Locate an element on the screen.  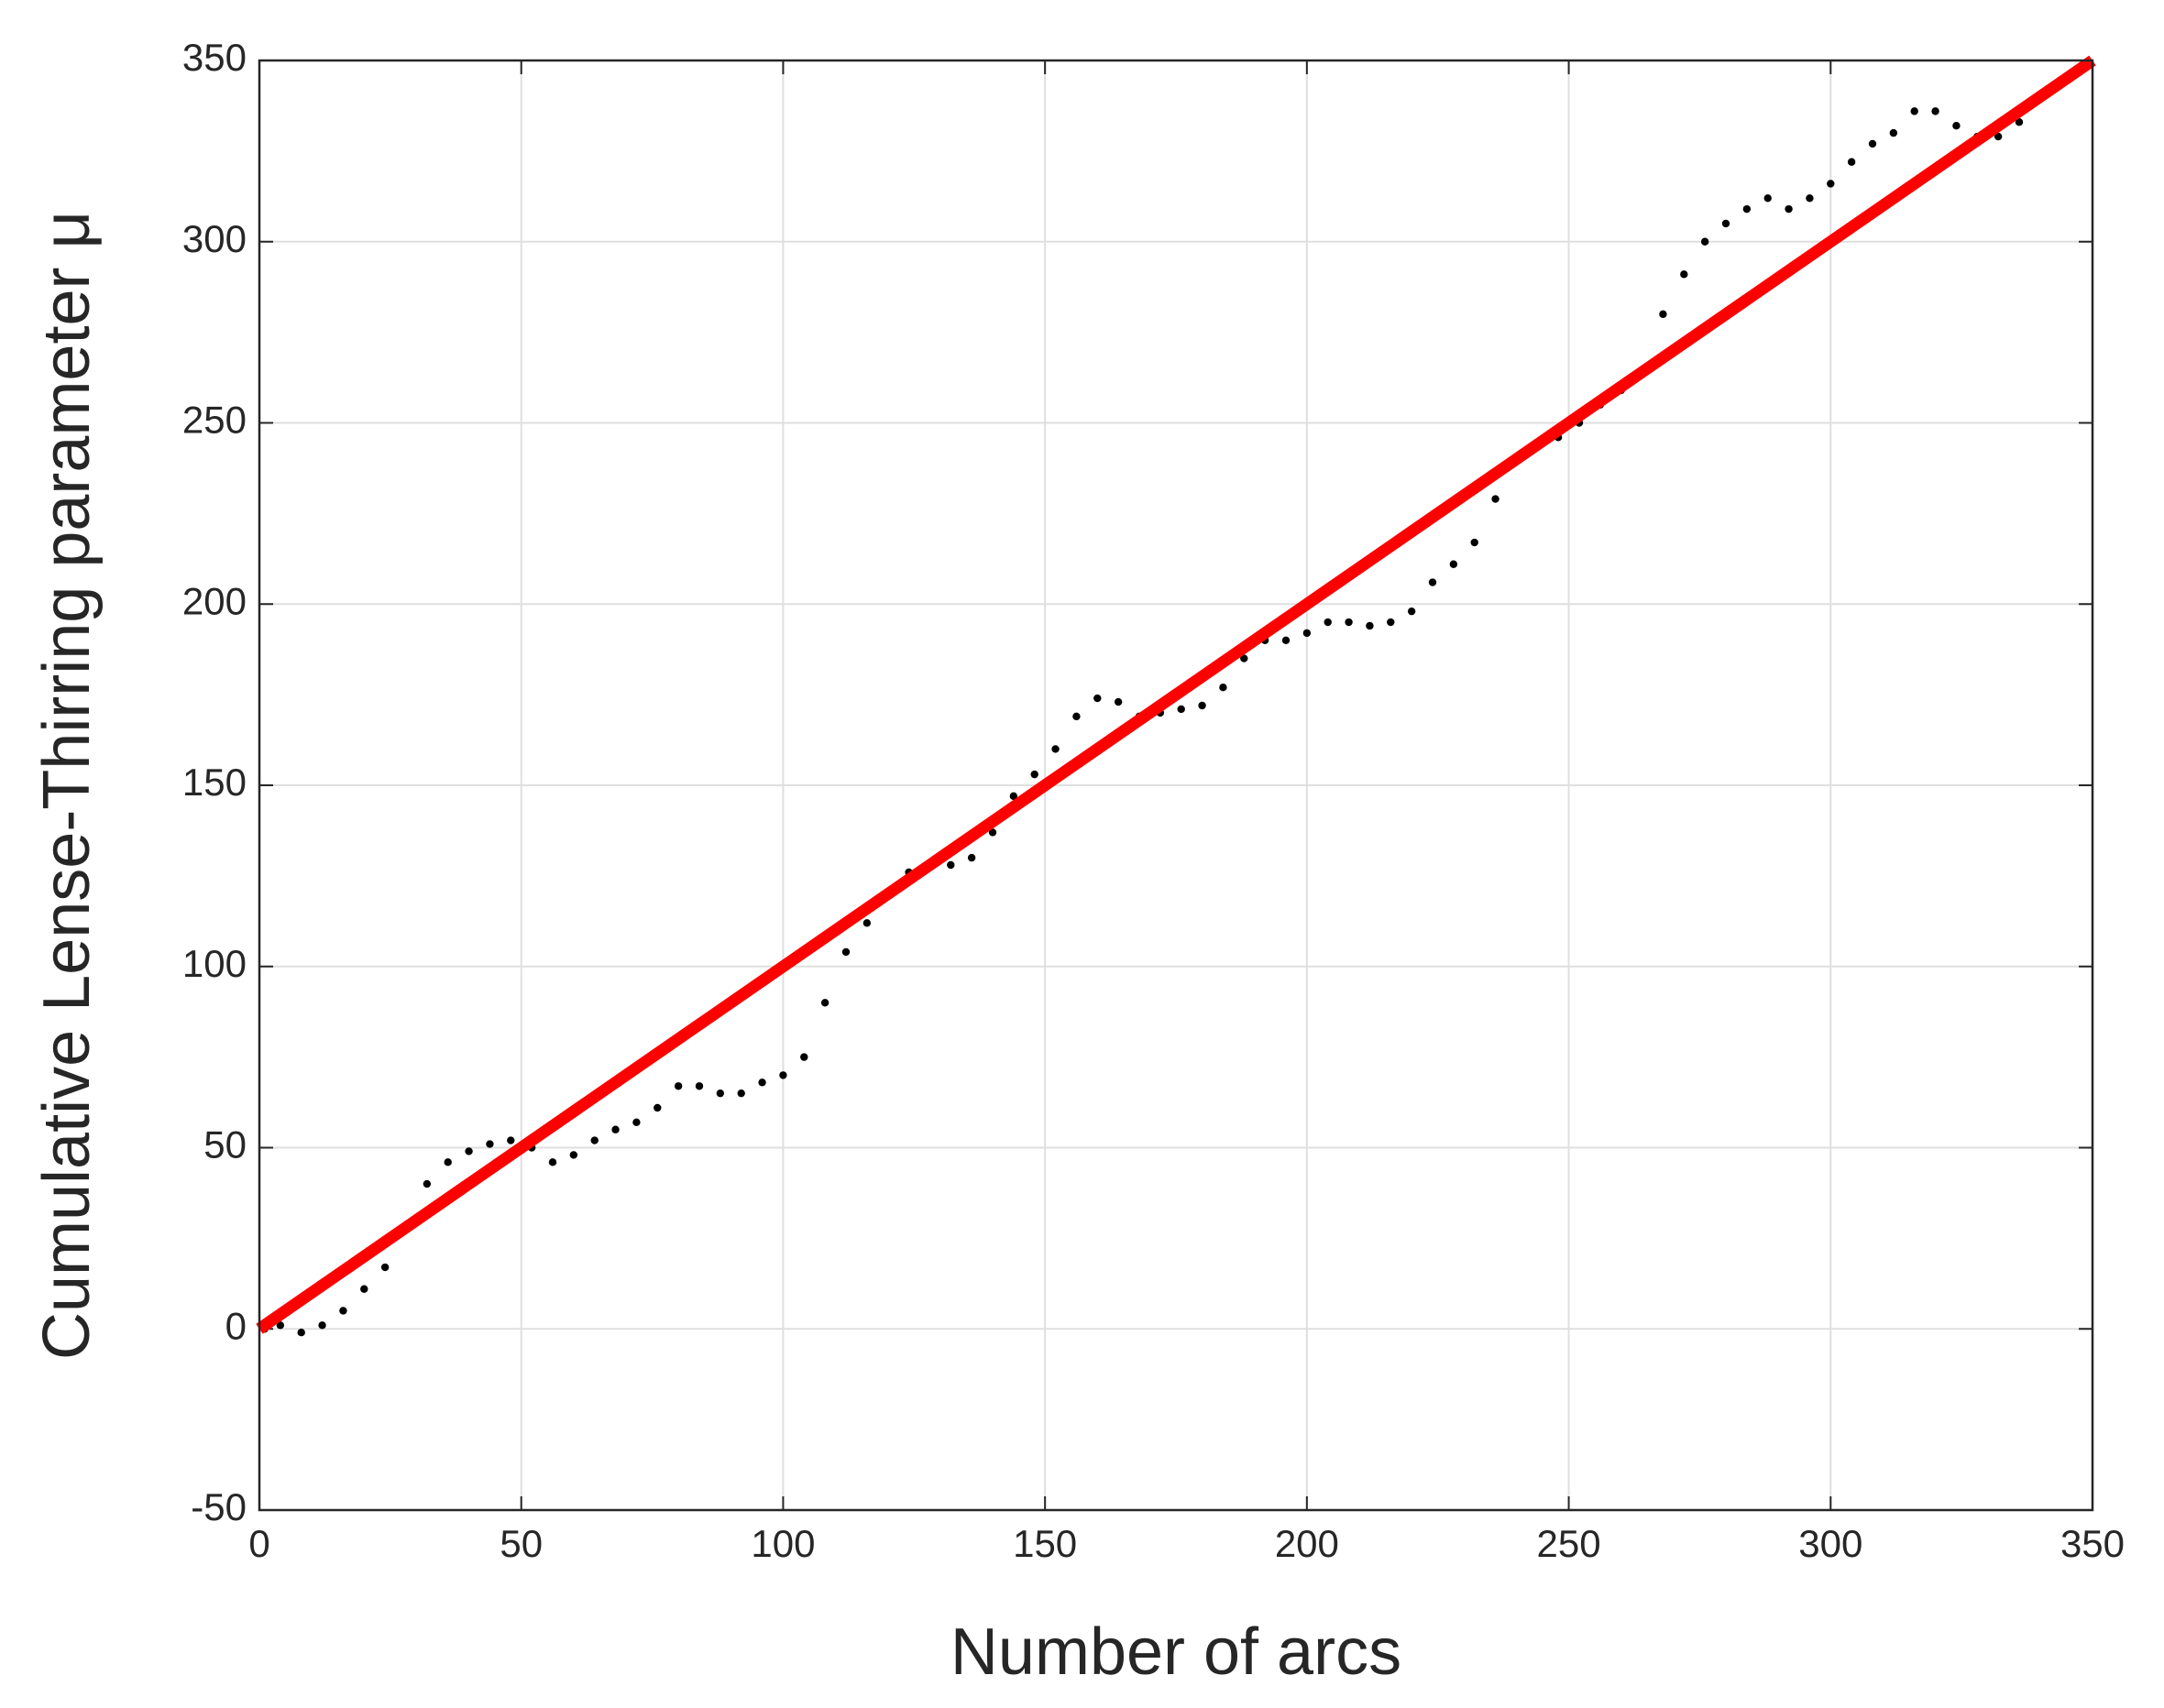
x-tick-label: 250 is located at coordinates (1569, 1543).